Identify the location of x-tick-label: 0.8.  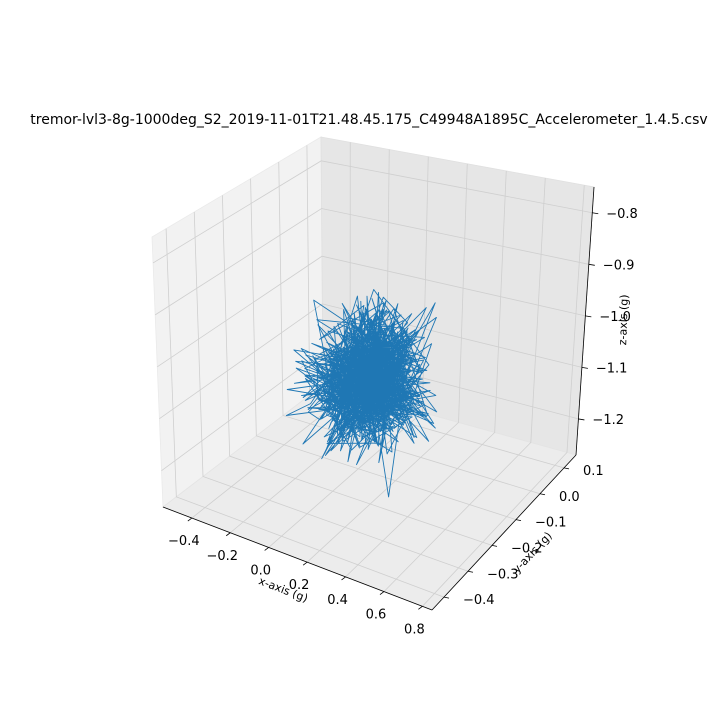
(414, 629).